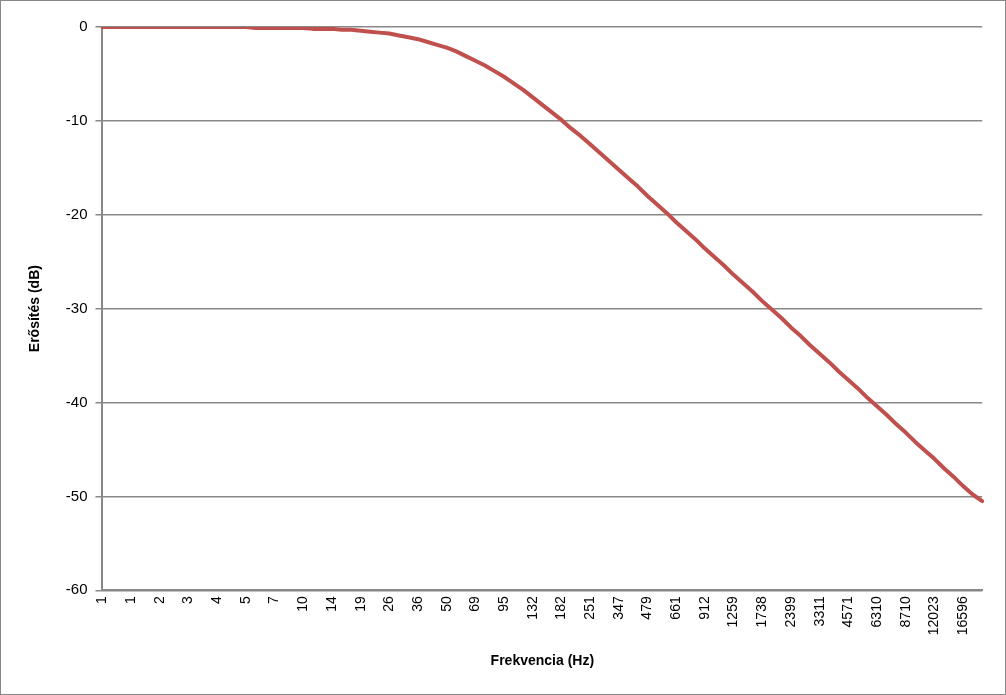 The image size is (1006, 695). Describe the element at coordinates (445, 604) in the screenshot. I see `x-tick-label: 50` at that location.